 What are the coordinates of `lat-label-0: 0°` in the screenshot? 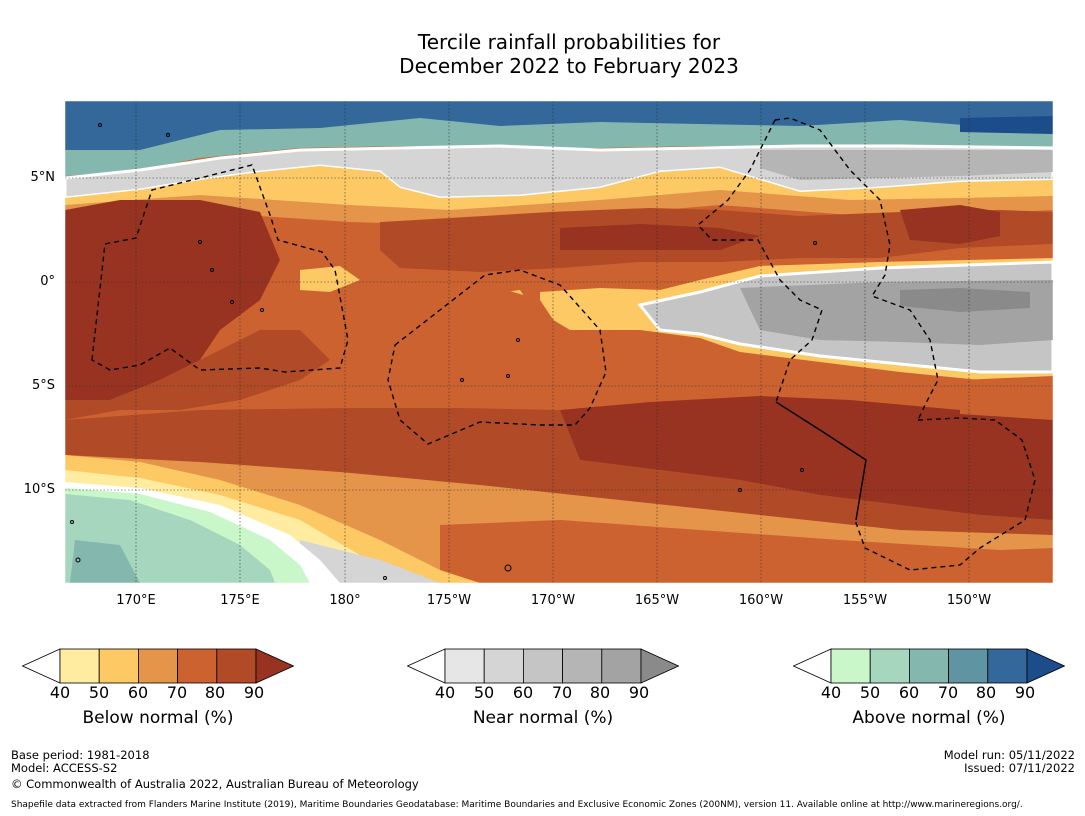 It's located at (47, 281).